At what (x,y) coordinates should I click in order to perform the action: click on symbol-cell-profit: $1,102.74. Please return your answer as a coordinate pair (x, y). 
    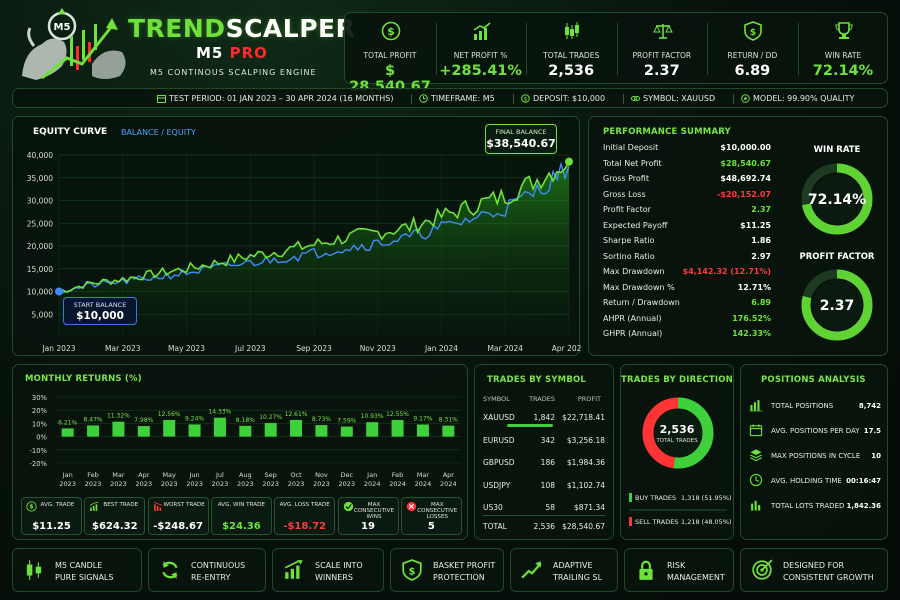
    Looking at the image, I should click on (585, 485).